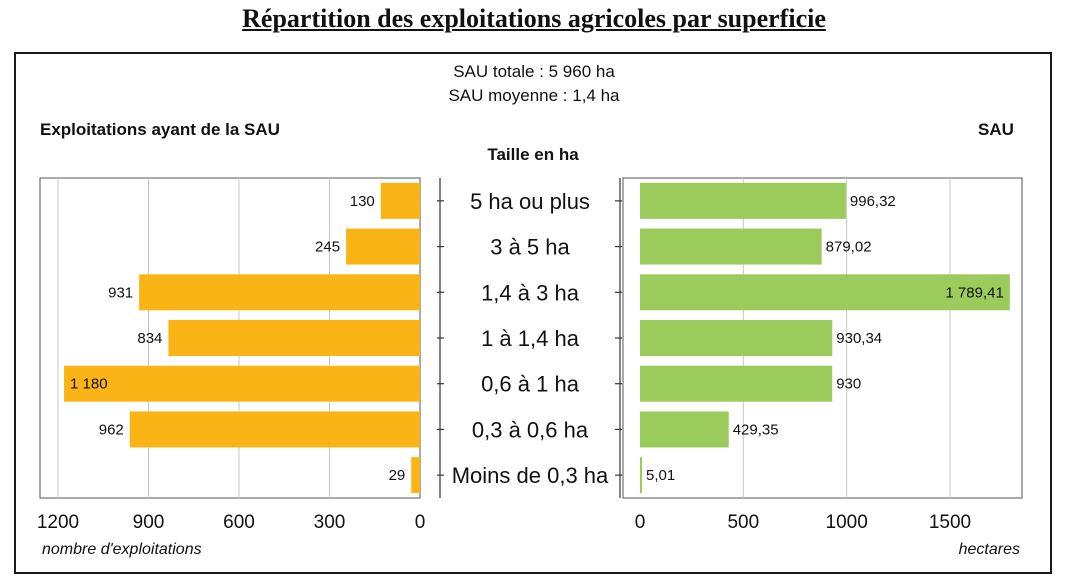 The height and width of the screenshot is (582, 1068). What do you see at coordinates (239, 522) in the screenshot?
I see `left-tick-label: 600` at bounding box center [239, 522].